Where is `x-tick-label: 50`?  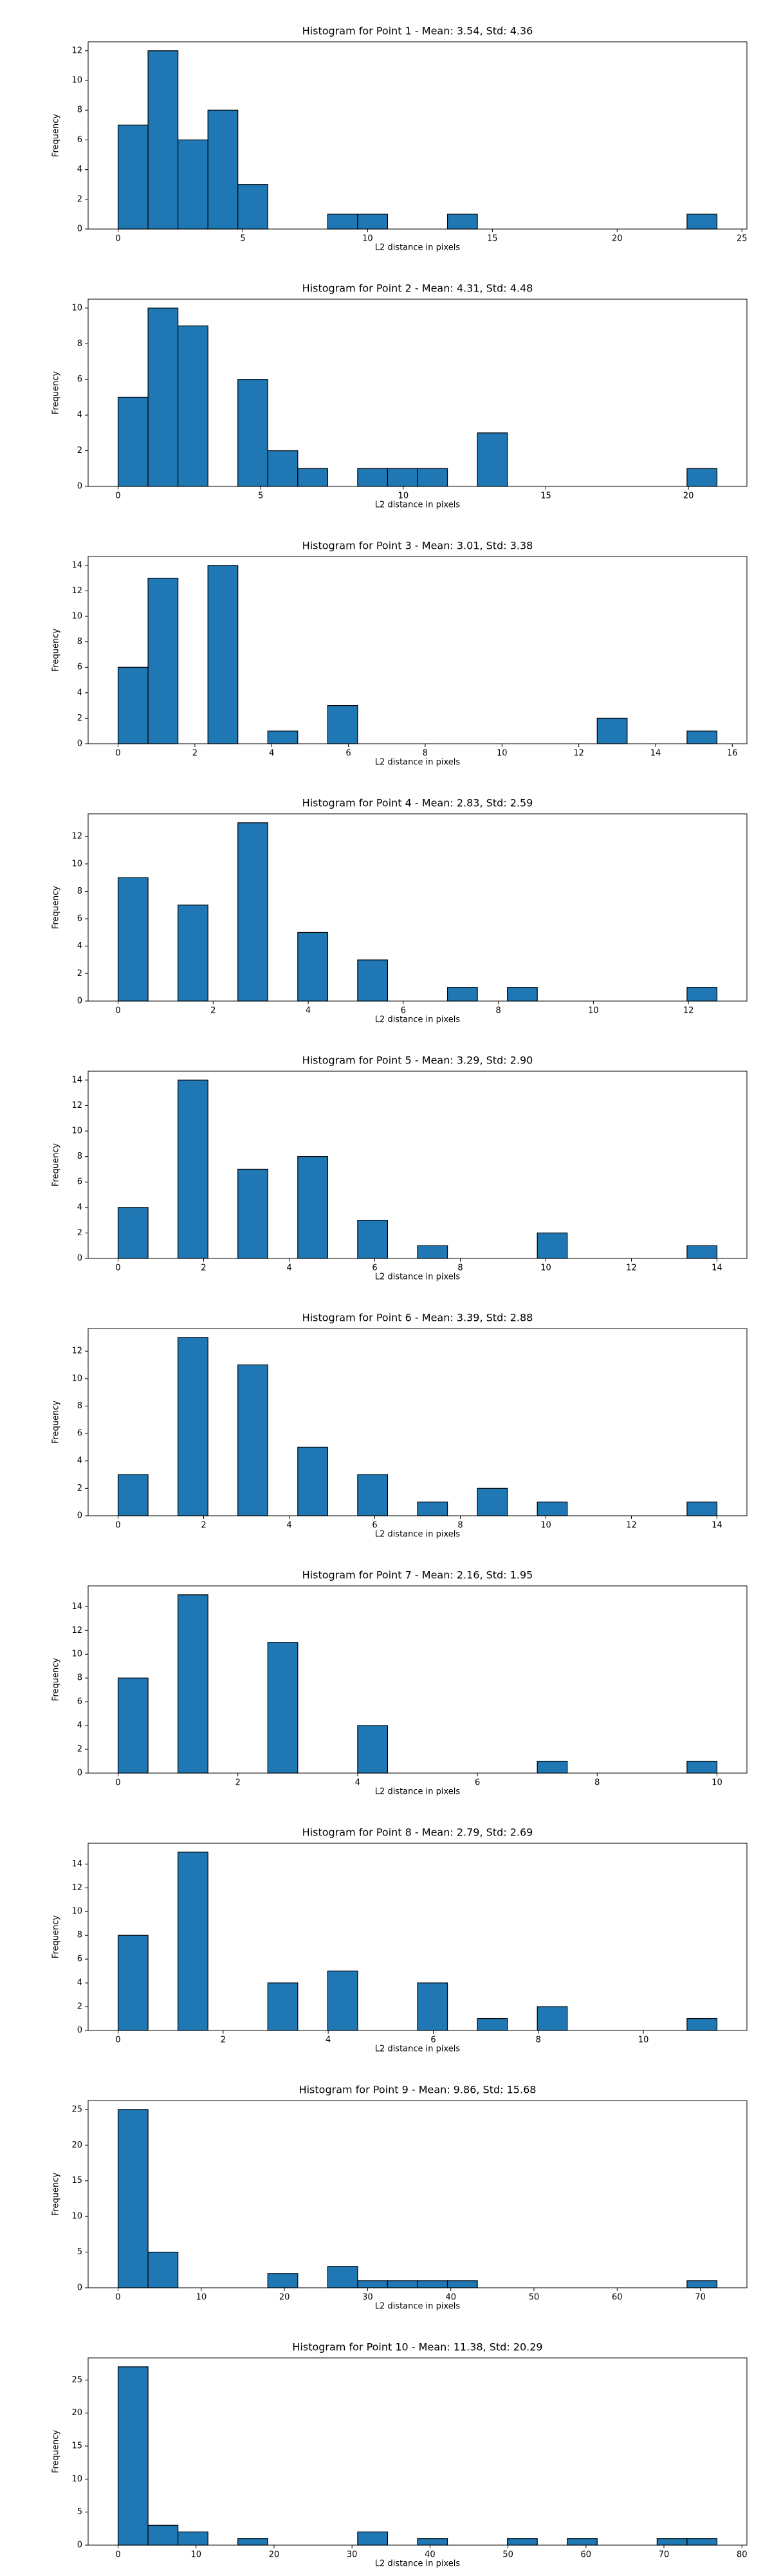
x-tick-label: 50 is located at coordinates (507, 2555).